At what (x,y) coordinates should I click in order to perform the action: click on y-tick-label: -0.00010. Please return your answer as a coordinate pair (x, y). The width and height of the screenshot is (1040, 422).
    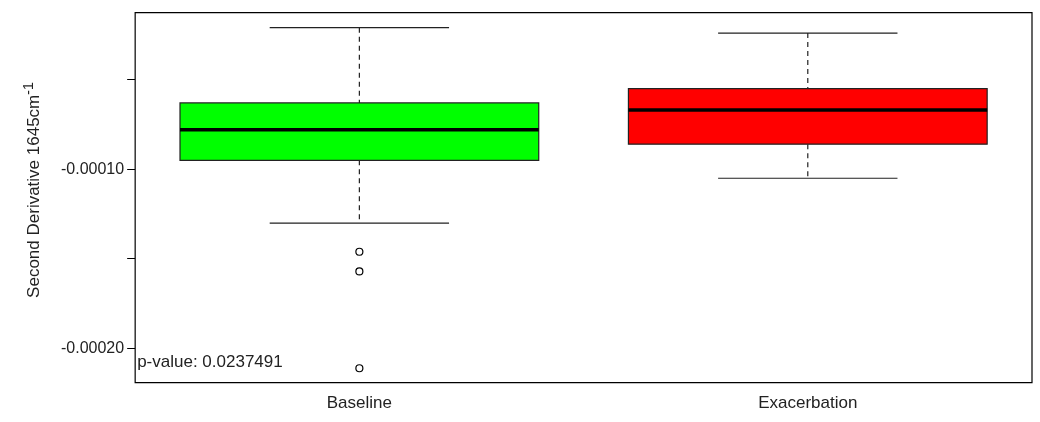
    Looking at the image, I should click on (92, 168).